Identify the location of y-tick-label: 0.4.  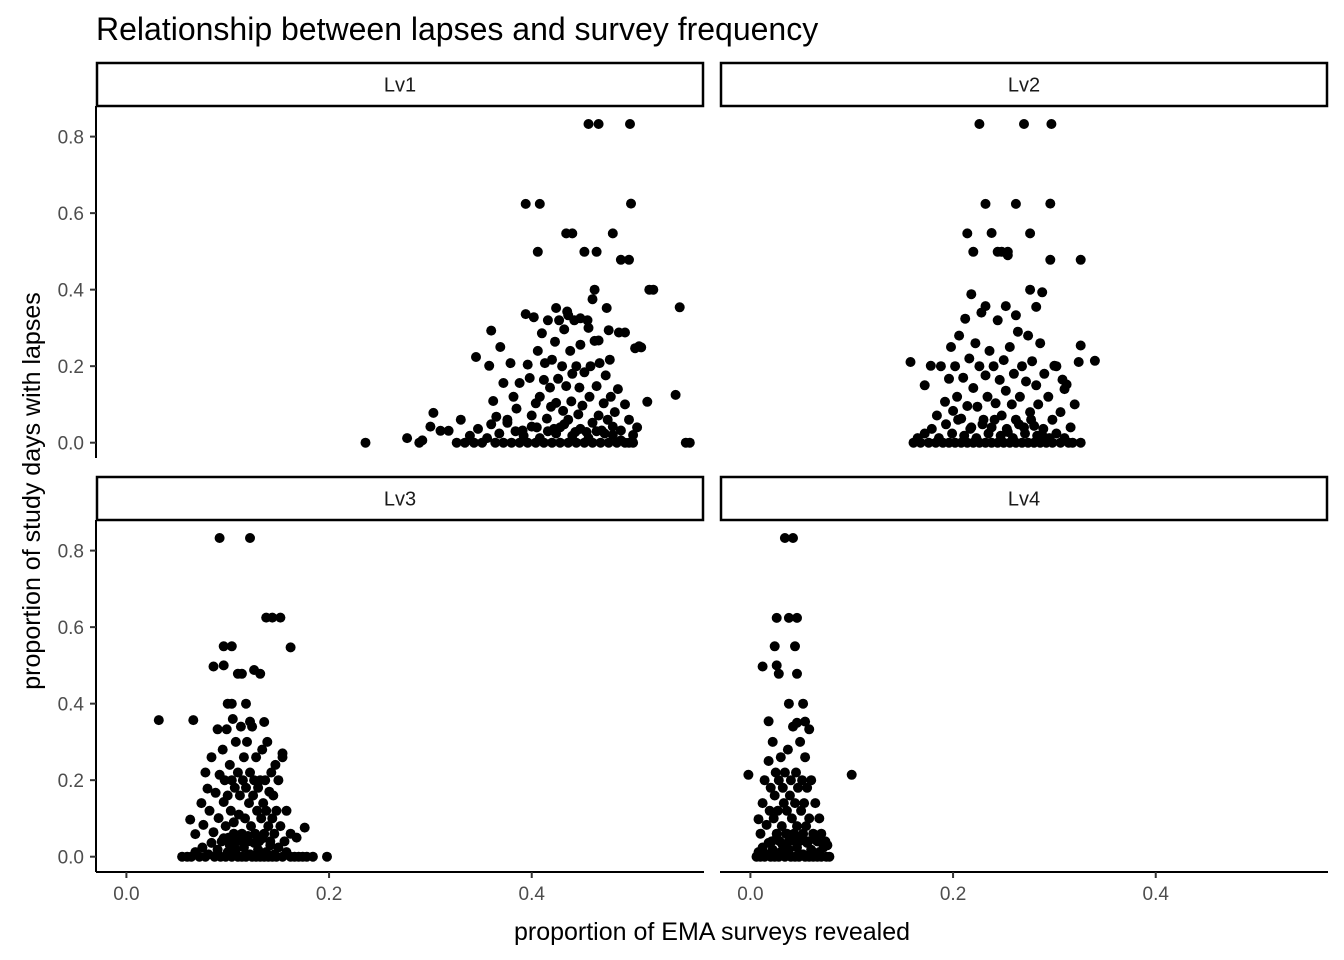
(71, 705).